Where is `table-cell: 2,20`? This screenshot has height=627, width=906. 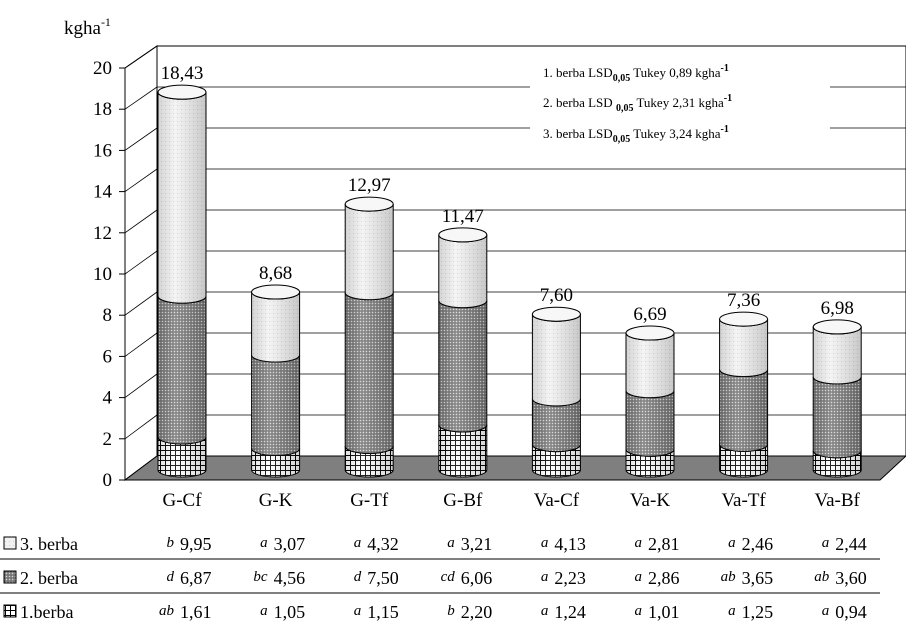
table-cell: 2,20 is located at coordinates (477, 612).